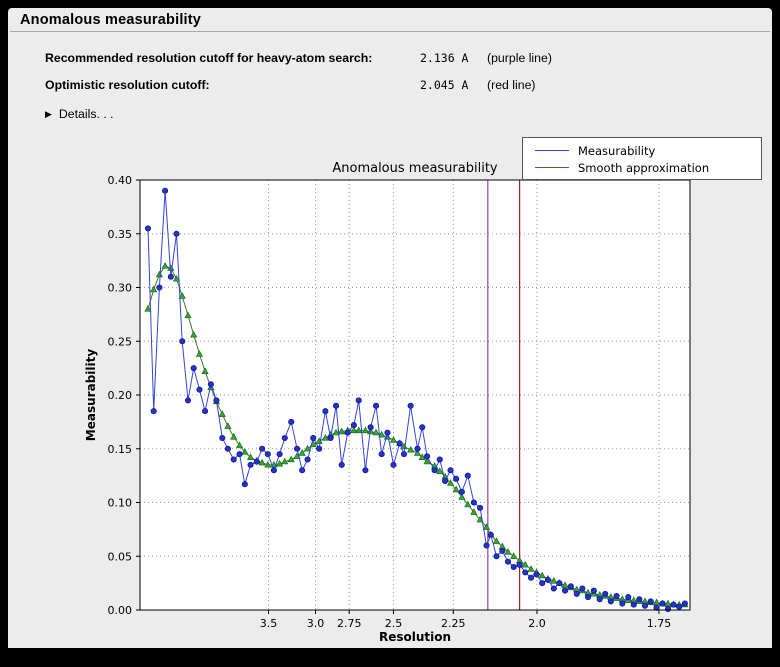 This screenshot has height=667, width=780. What do you see at coordinates (91, 395) in the screenshot?
I see `svg-text: Measurability` at bounding box center [91, 395].